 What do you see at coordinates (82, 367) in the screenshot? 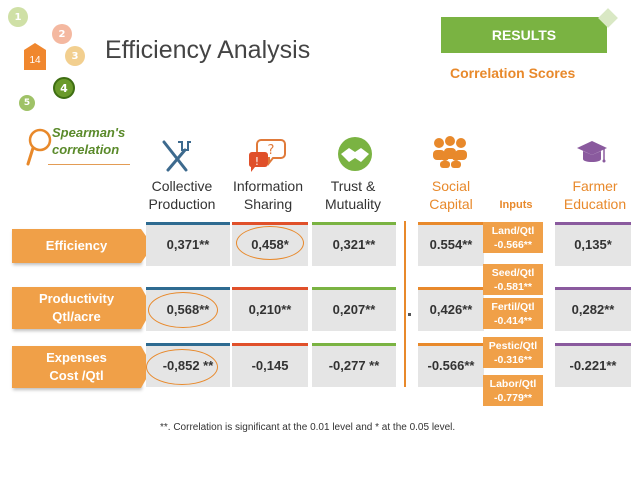
I see `row-label-expenses: Expenses Cost /Qtl` at bounding box center [82, 367].